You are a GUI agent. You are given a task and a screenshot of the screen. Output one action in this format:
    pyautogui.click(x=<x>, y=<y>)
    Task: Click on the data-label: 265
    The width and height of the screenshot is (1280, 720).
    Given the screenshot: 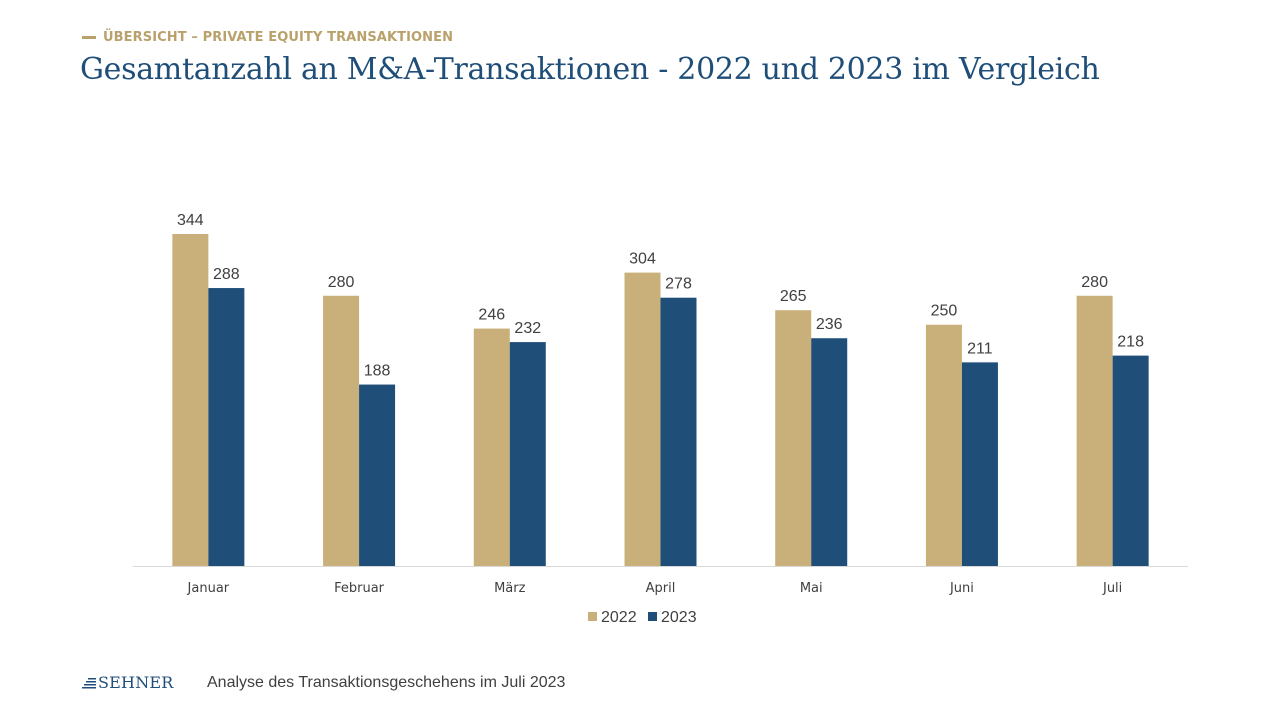 What is the action you would take?
    pyautogui.click(x=793, y=296)
    